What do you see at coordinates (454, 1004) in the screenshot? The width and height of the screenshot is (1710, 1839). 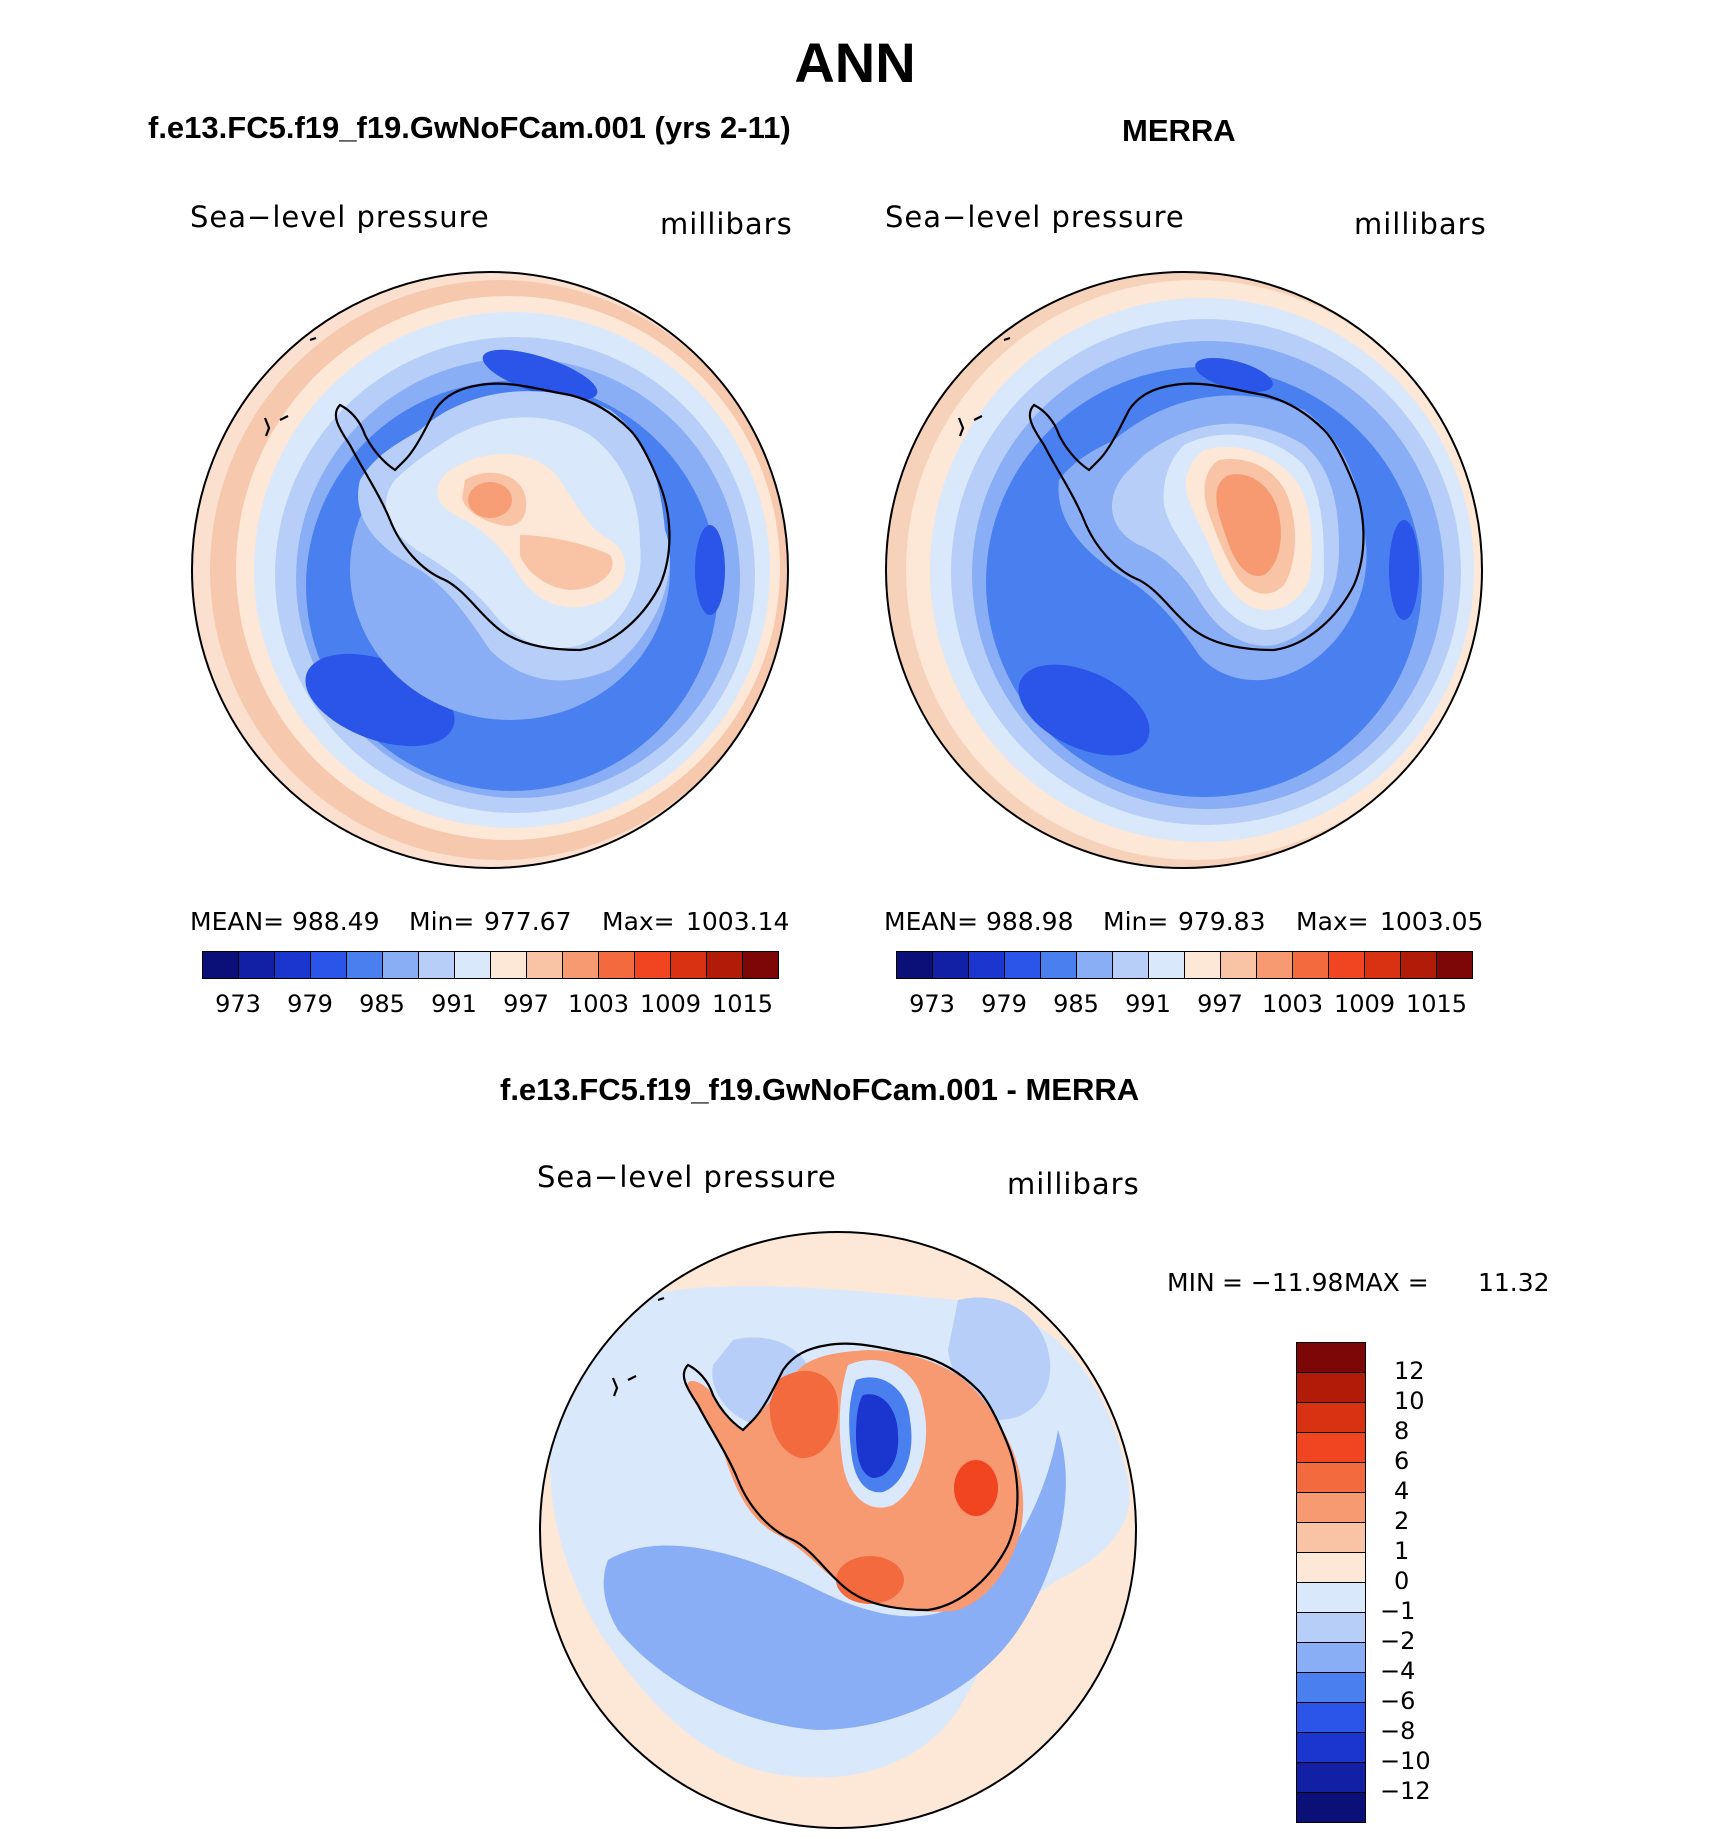 I see `colorbar-tick-label: 991` at bounding box center [454, 1004].